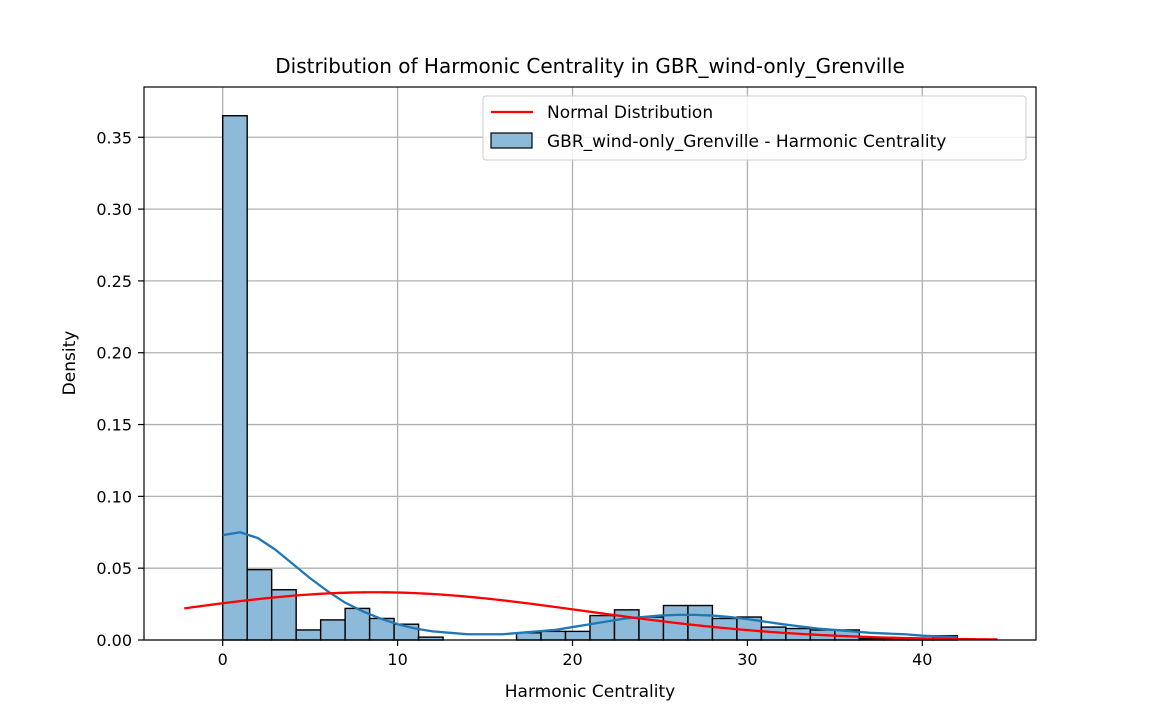 Image resolution: width=1152 pixels, height=720 pixels. Describe the element at coordinates (511, 140) in the screenshot. I see `legend-histogram-swatch` at that location.